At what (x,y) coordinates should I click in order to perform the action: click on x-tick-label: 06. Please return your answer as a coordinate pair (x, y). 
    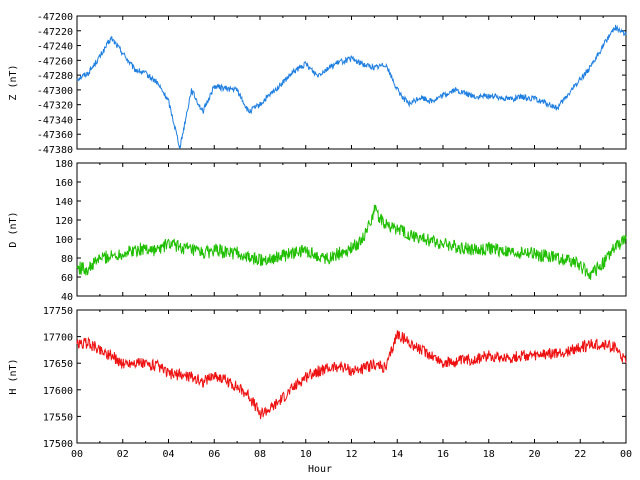
    Looking at the image, I should click on (214, 454).